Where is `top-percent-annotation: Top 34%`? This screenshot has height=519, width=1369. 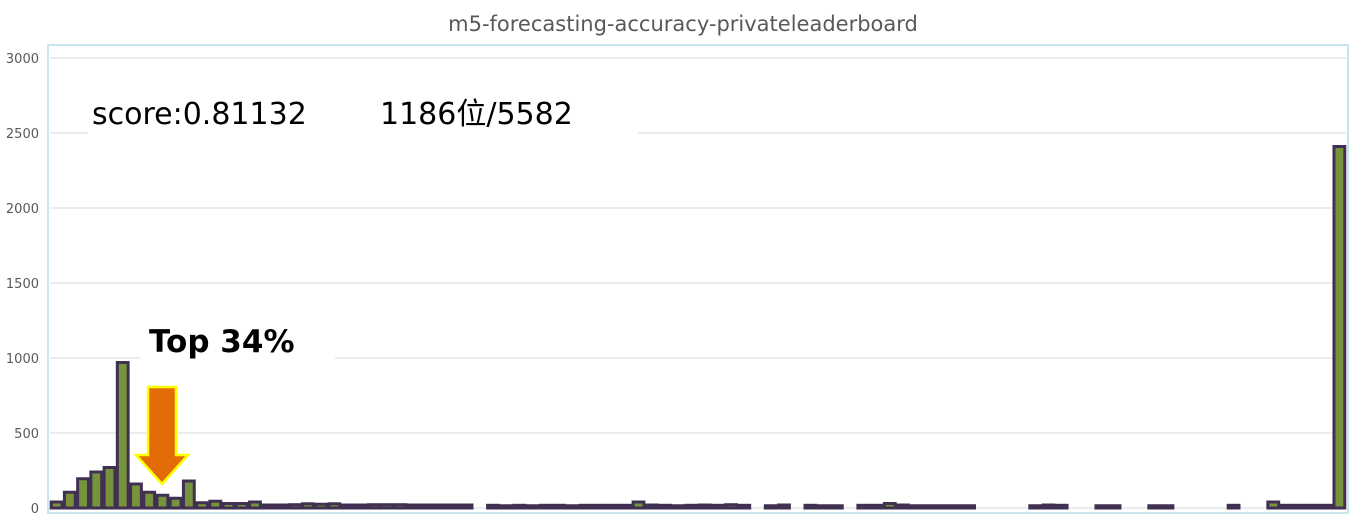 top-percent-annotation: Top 34% is located at coordinates (237, 341).